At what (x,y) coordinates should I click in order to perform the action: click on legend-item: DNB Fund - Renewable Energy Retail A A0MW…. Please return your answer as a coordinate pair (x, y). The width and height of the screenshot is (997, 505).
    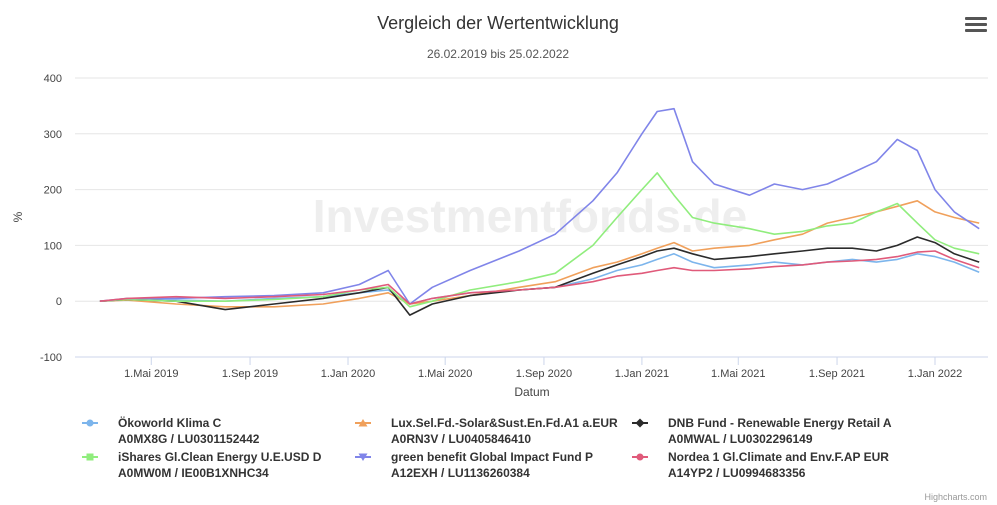
    Looking at the image, I should click on (762, 431).